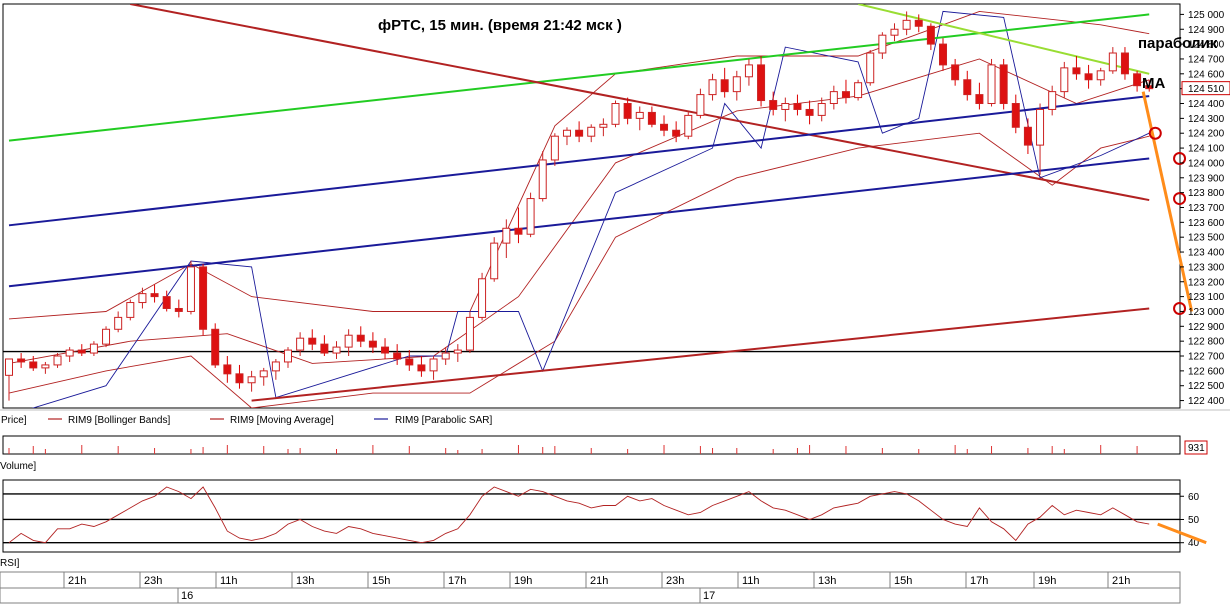 This screenshot has width=1230, height=616. I want to click on rsi-tick-label: 50, so click(1194, 520).